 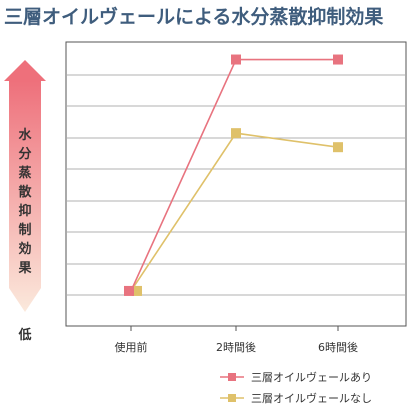 I want to click on x-tick-label: 使用前, so click(x=131, y=347).